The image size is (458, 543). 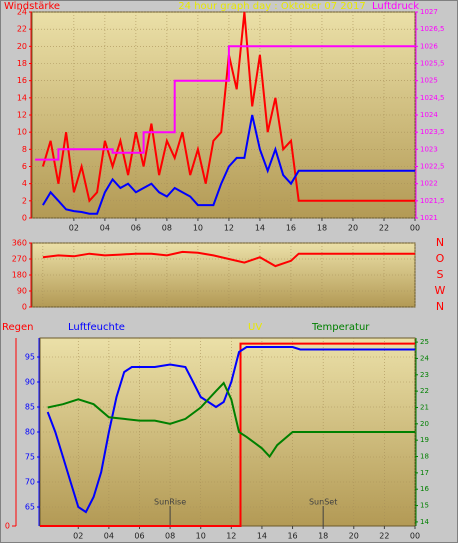 I want to click on y3-tick-label: 0, so click(x=7, y=526).